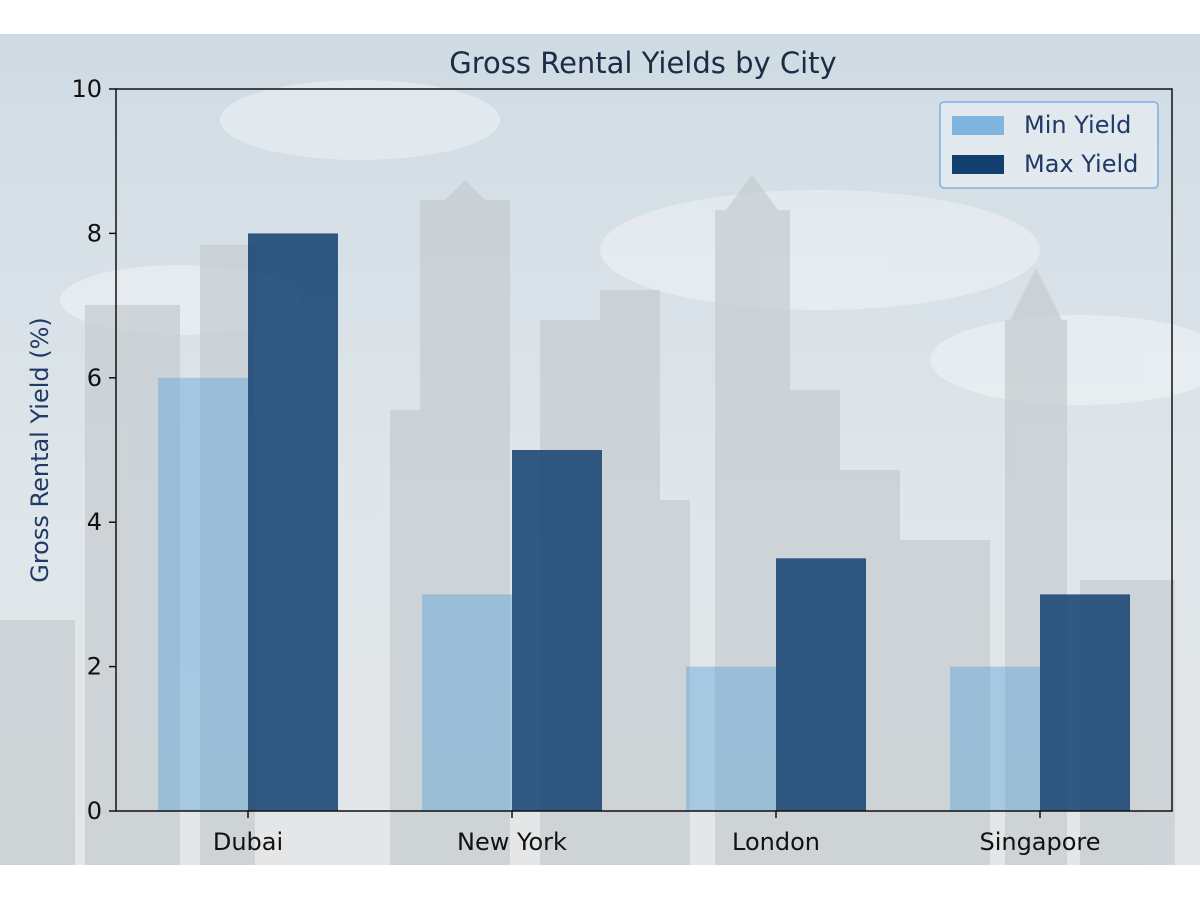 The width and height of the screenshot is (1200, 900). I want to click on x-tick-label: Singapore, so click(1039, 842).